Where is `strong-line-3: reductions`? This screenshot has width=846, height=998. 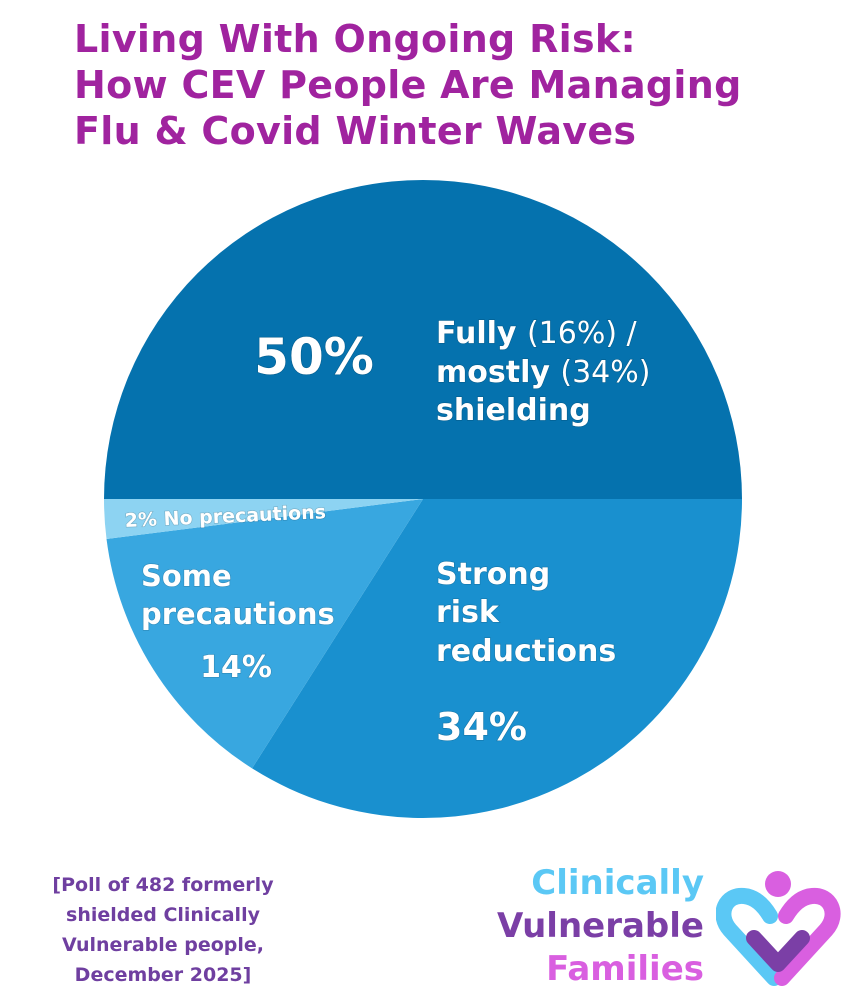 strong-line-3: reductions is located at coordinates (526, 651).